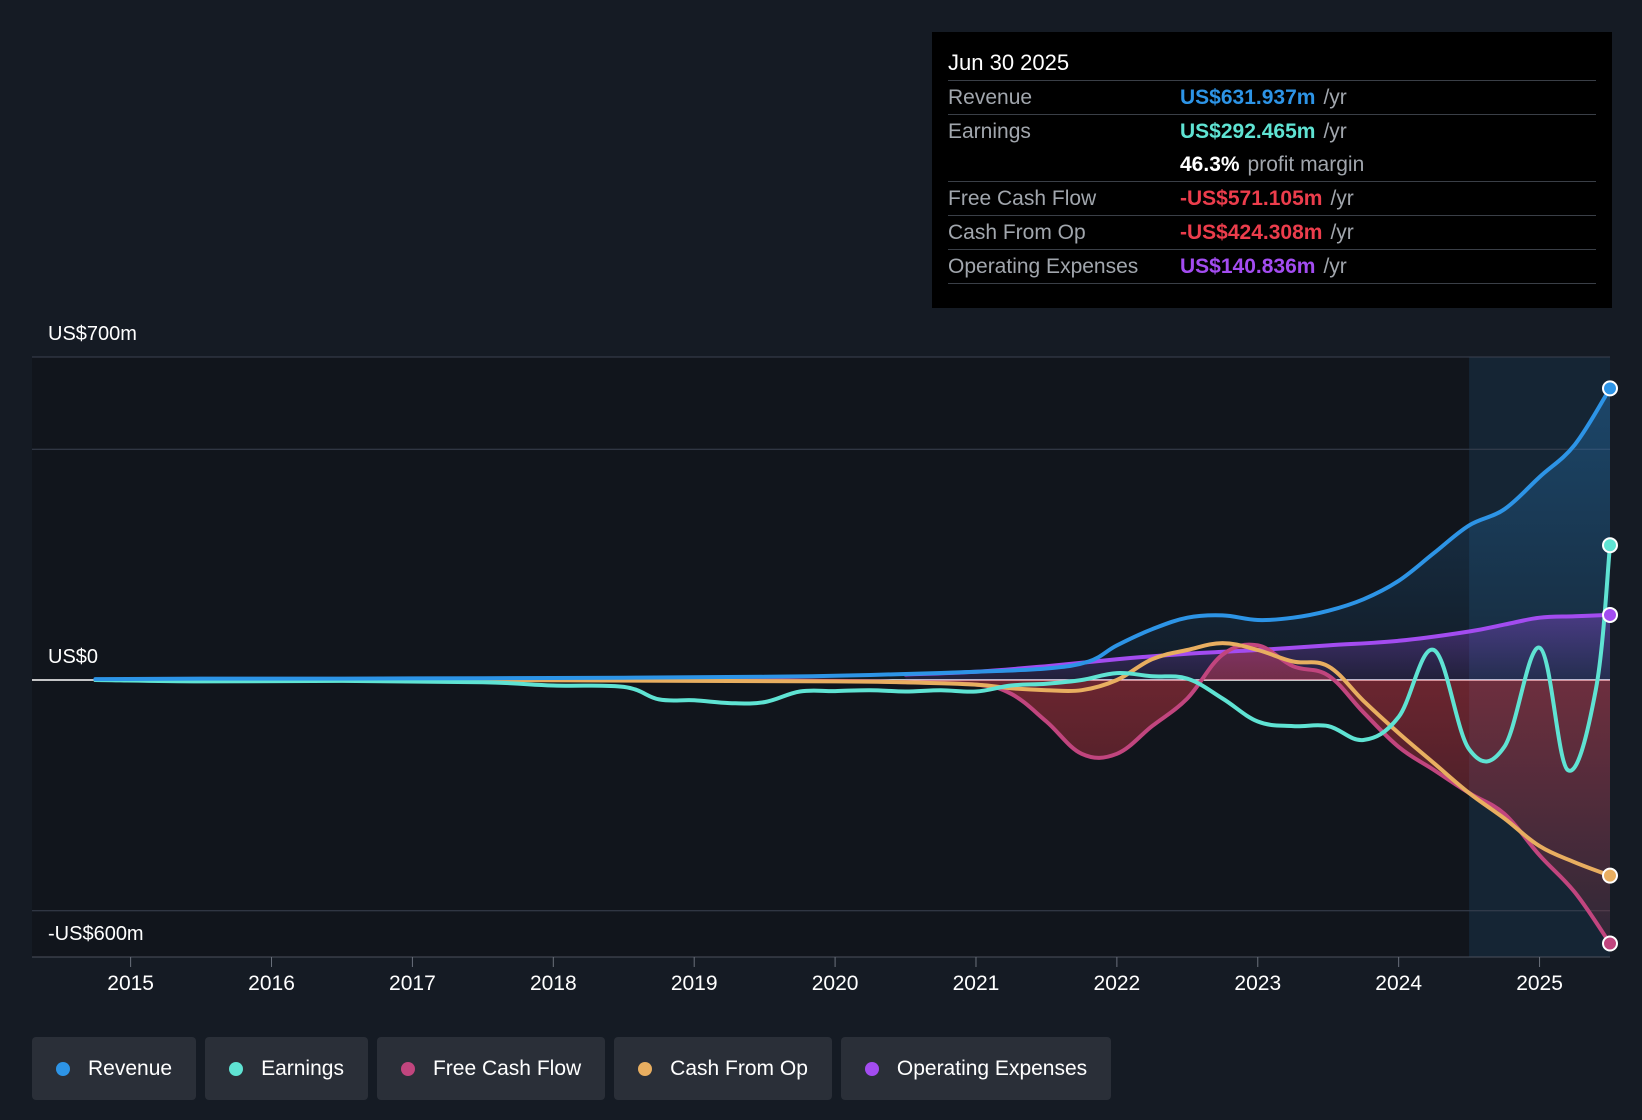 The image size is (1642, 1120). Describe the element at coordinates (553, 983) in the screenshot. I see `x-tick-label: 2018` at that location.